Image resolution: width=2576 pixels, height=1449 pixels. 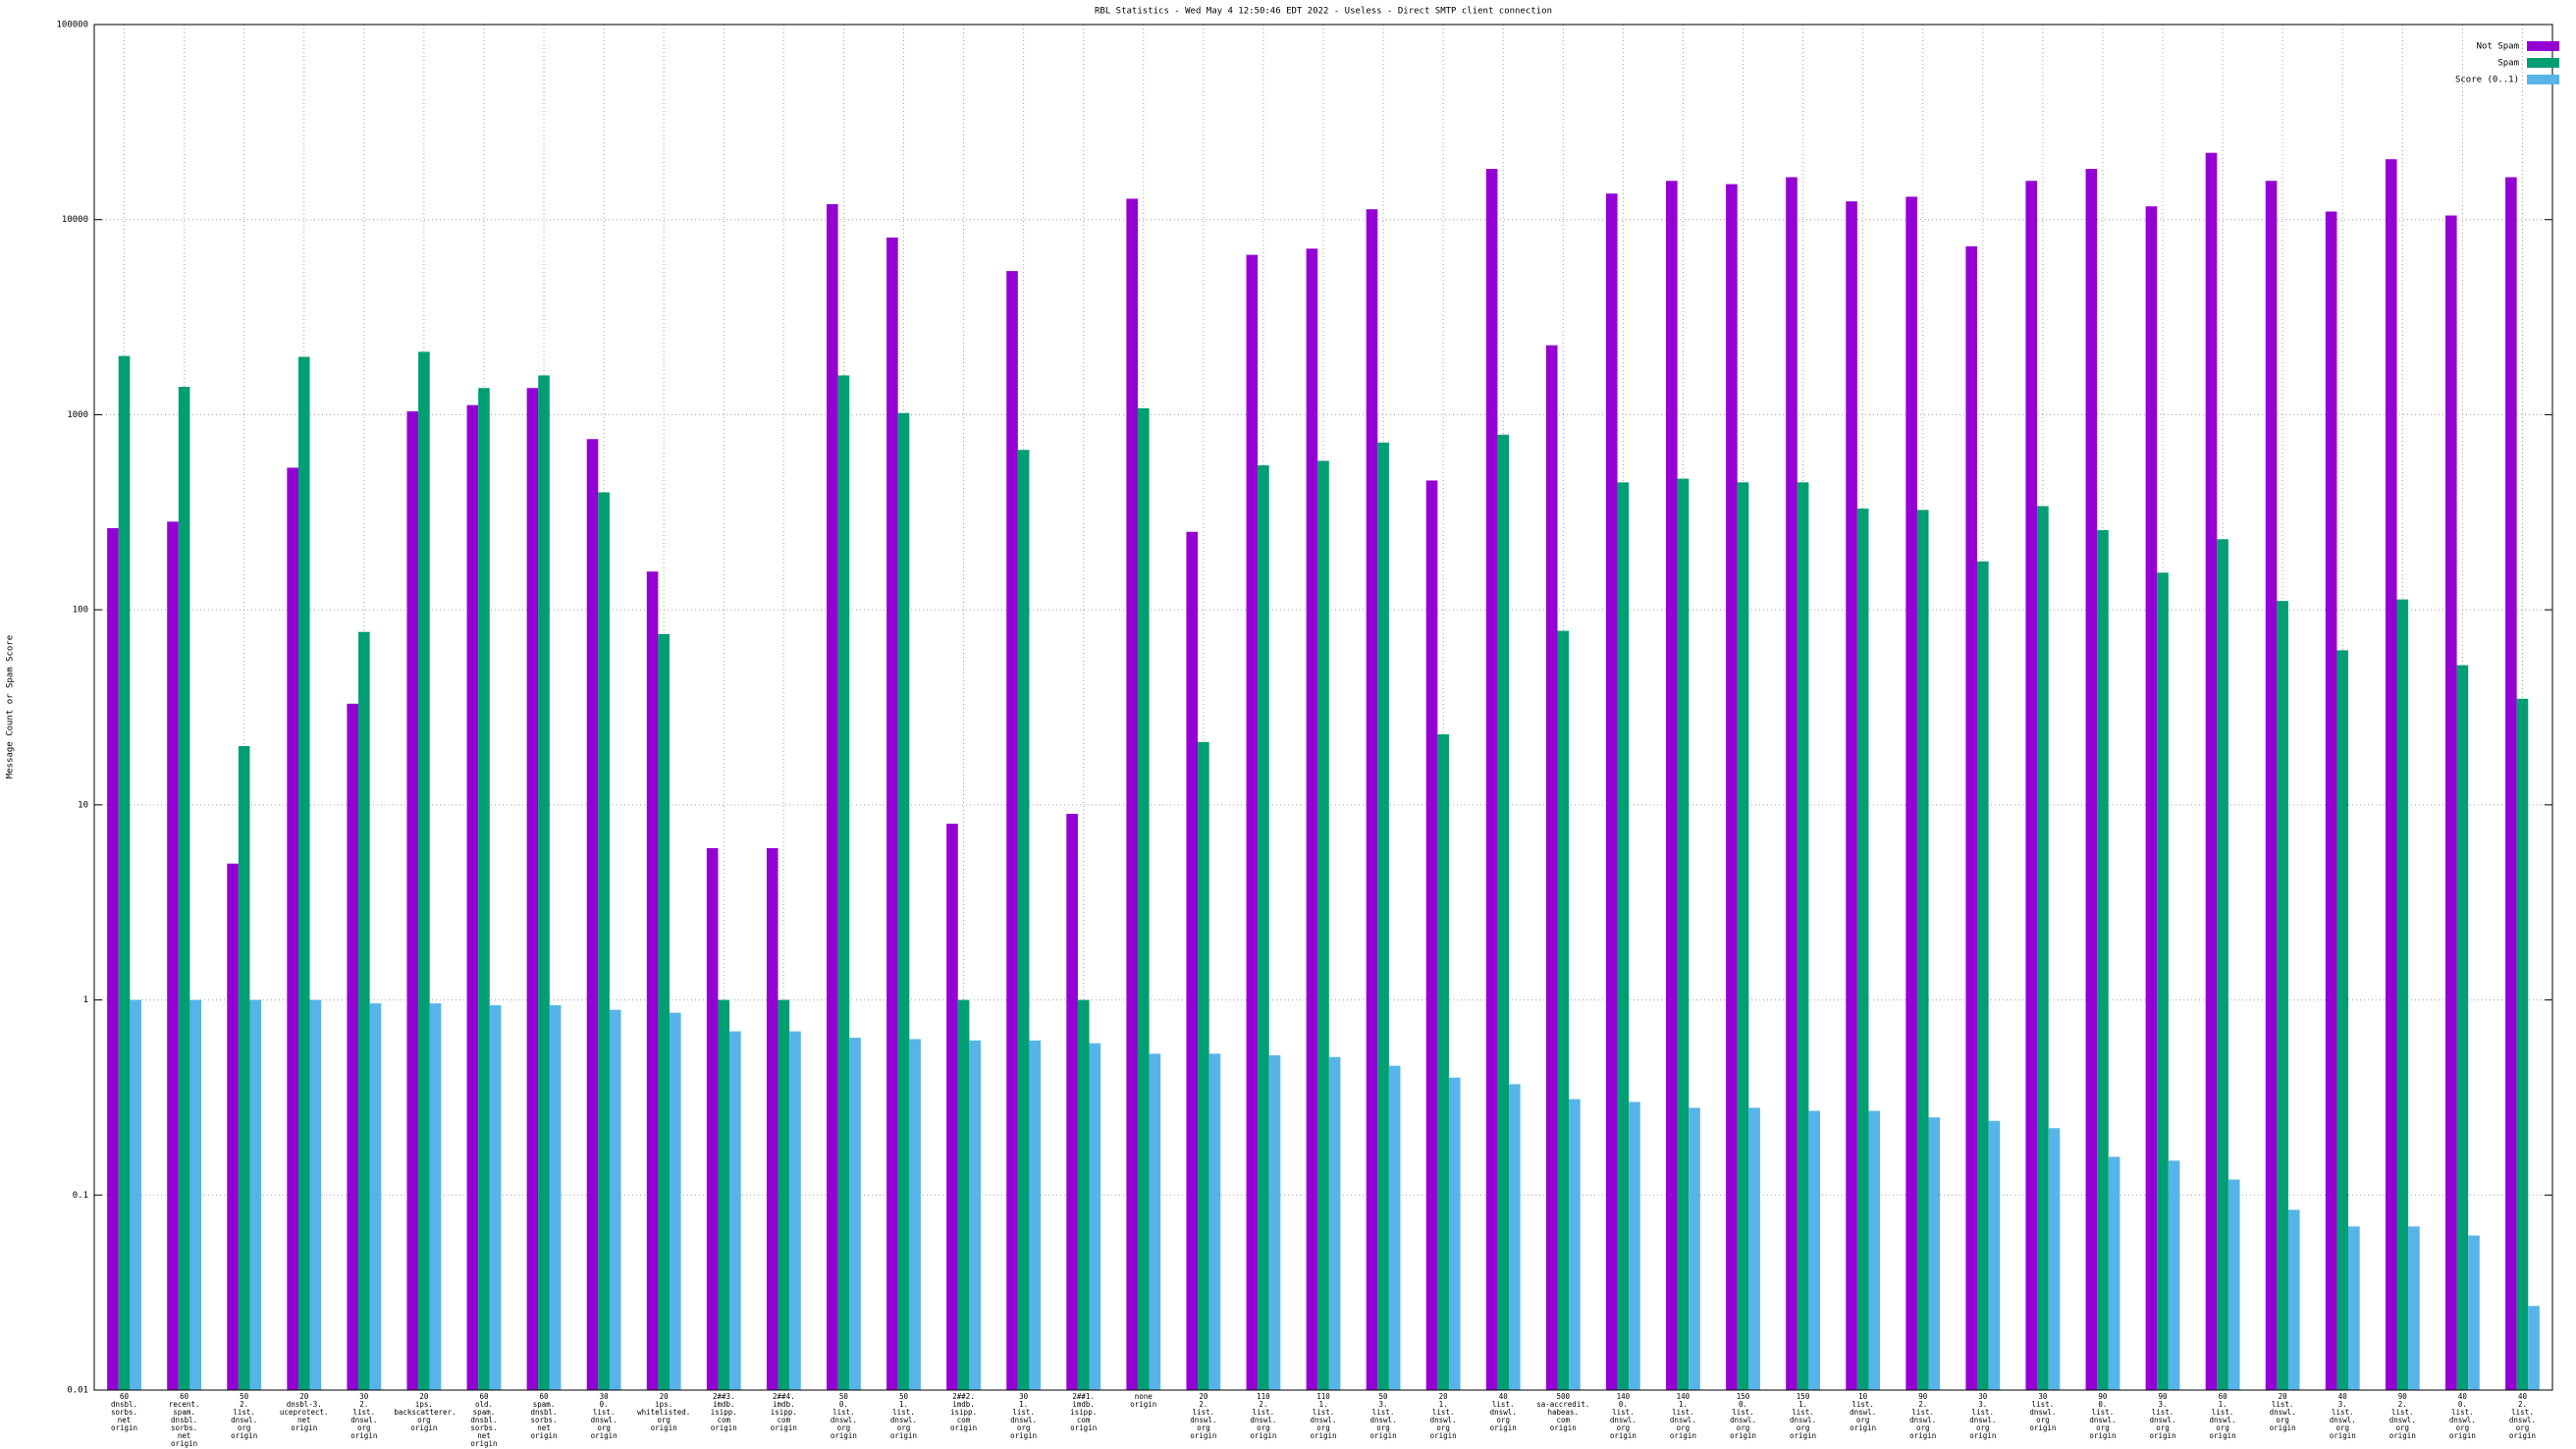 What do you see at coordinates (1203, 1416) in the screenshot?
I see `x-tick-label: 20 2. list. dnswl. org origin` at bounding box center [1203, 1416].